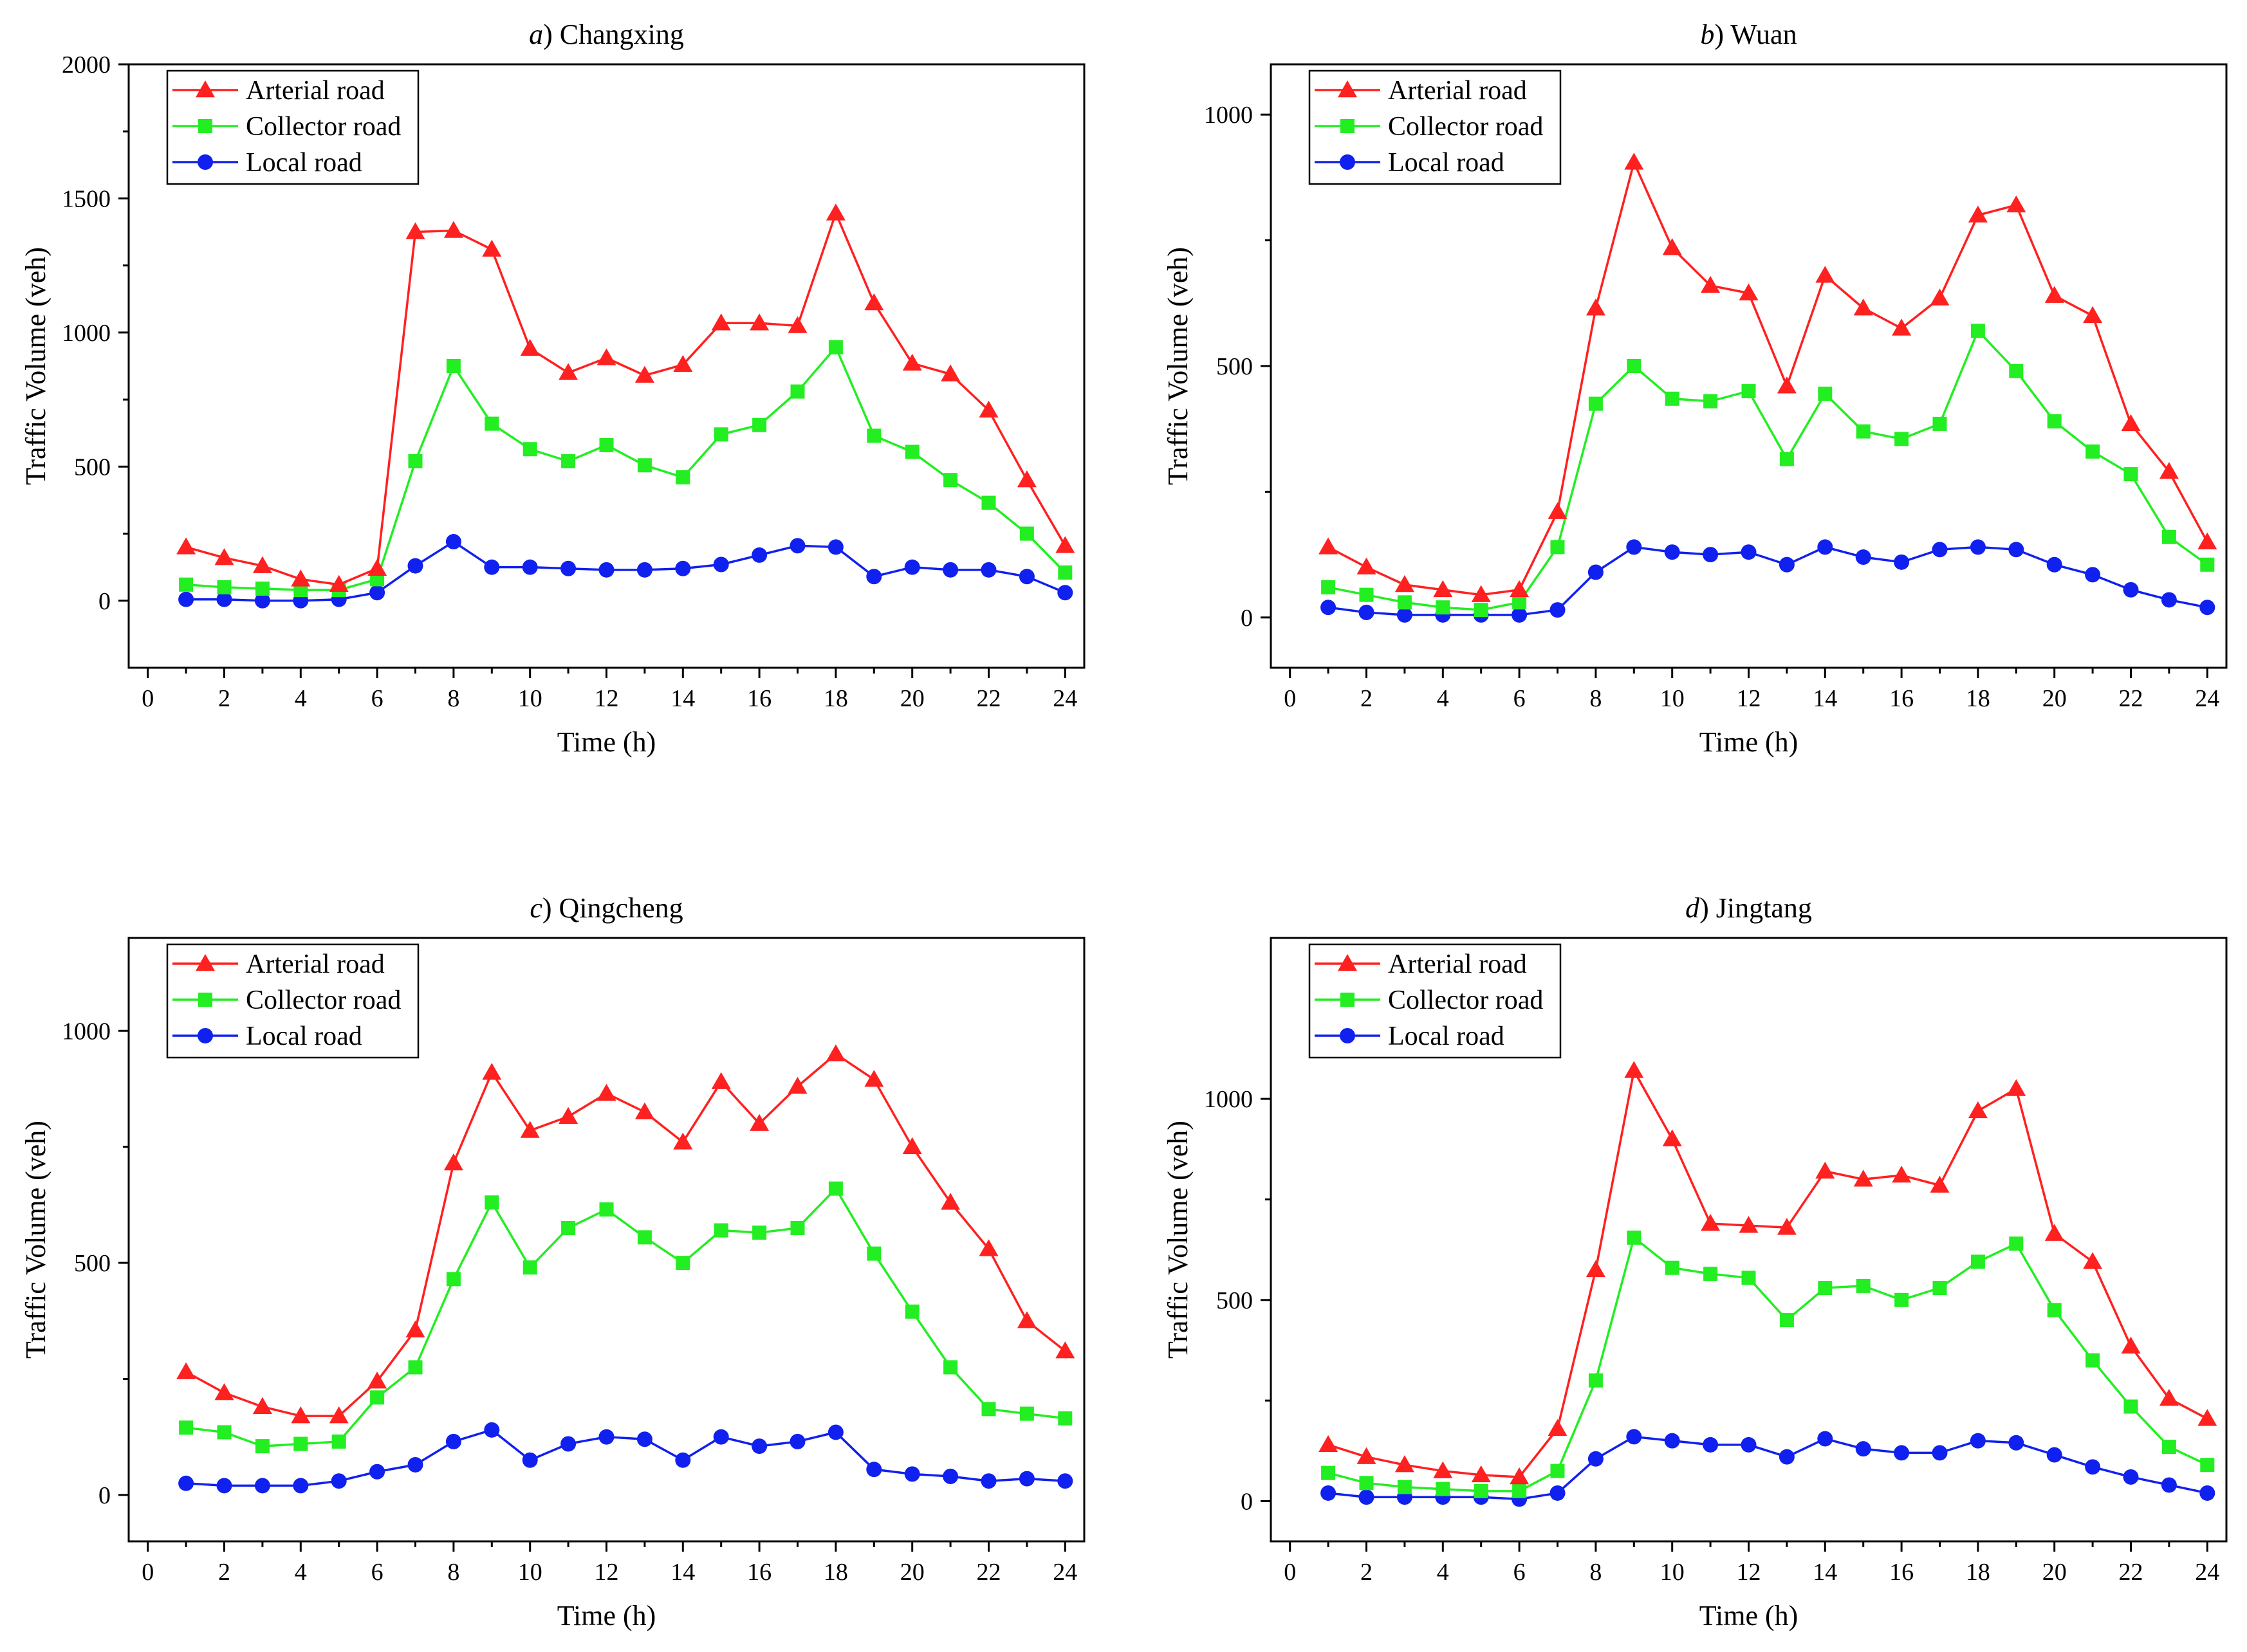  I want to click on legend-entry: Local road, so click(267, 1036).